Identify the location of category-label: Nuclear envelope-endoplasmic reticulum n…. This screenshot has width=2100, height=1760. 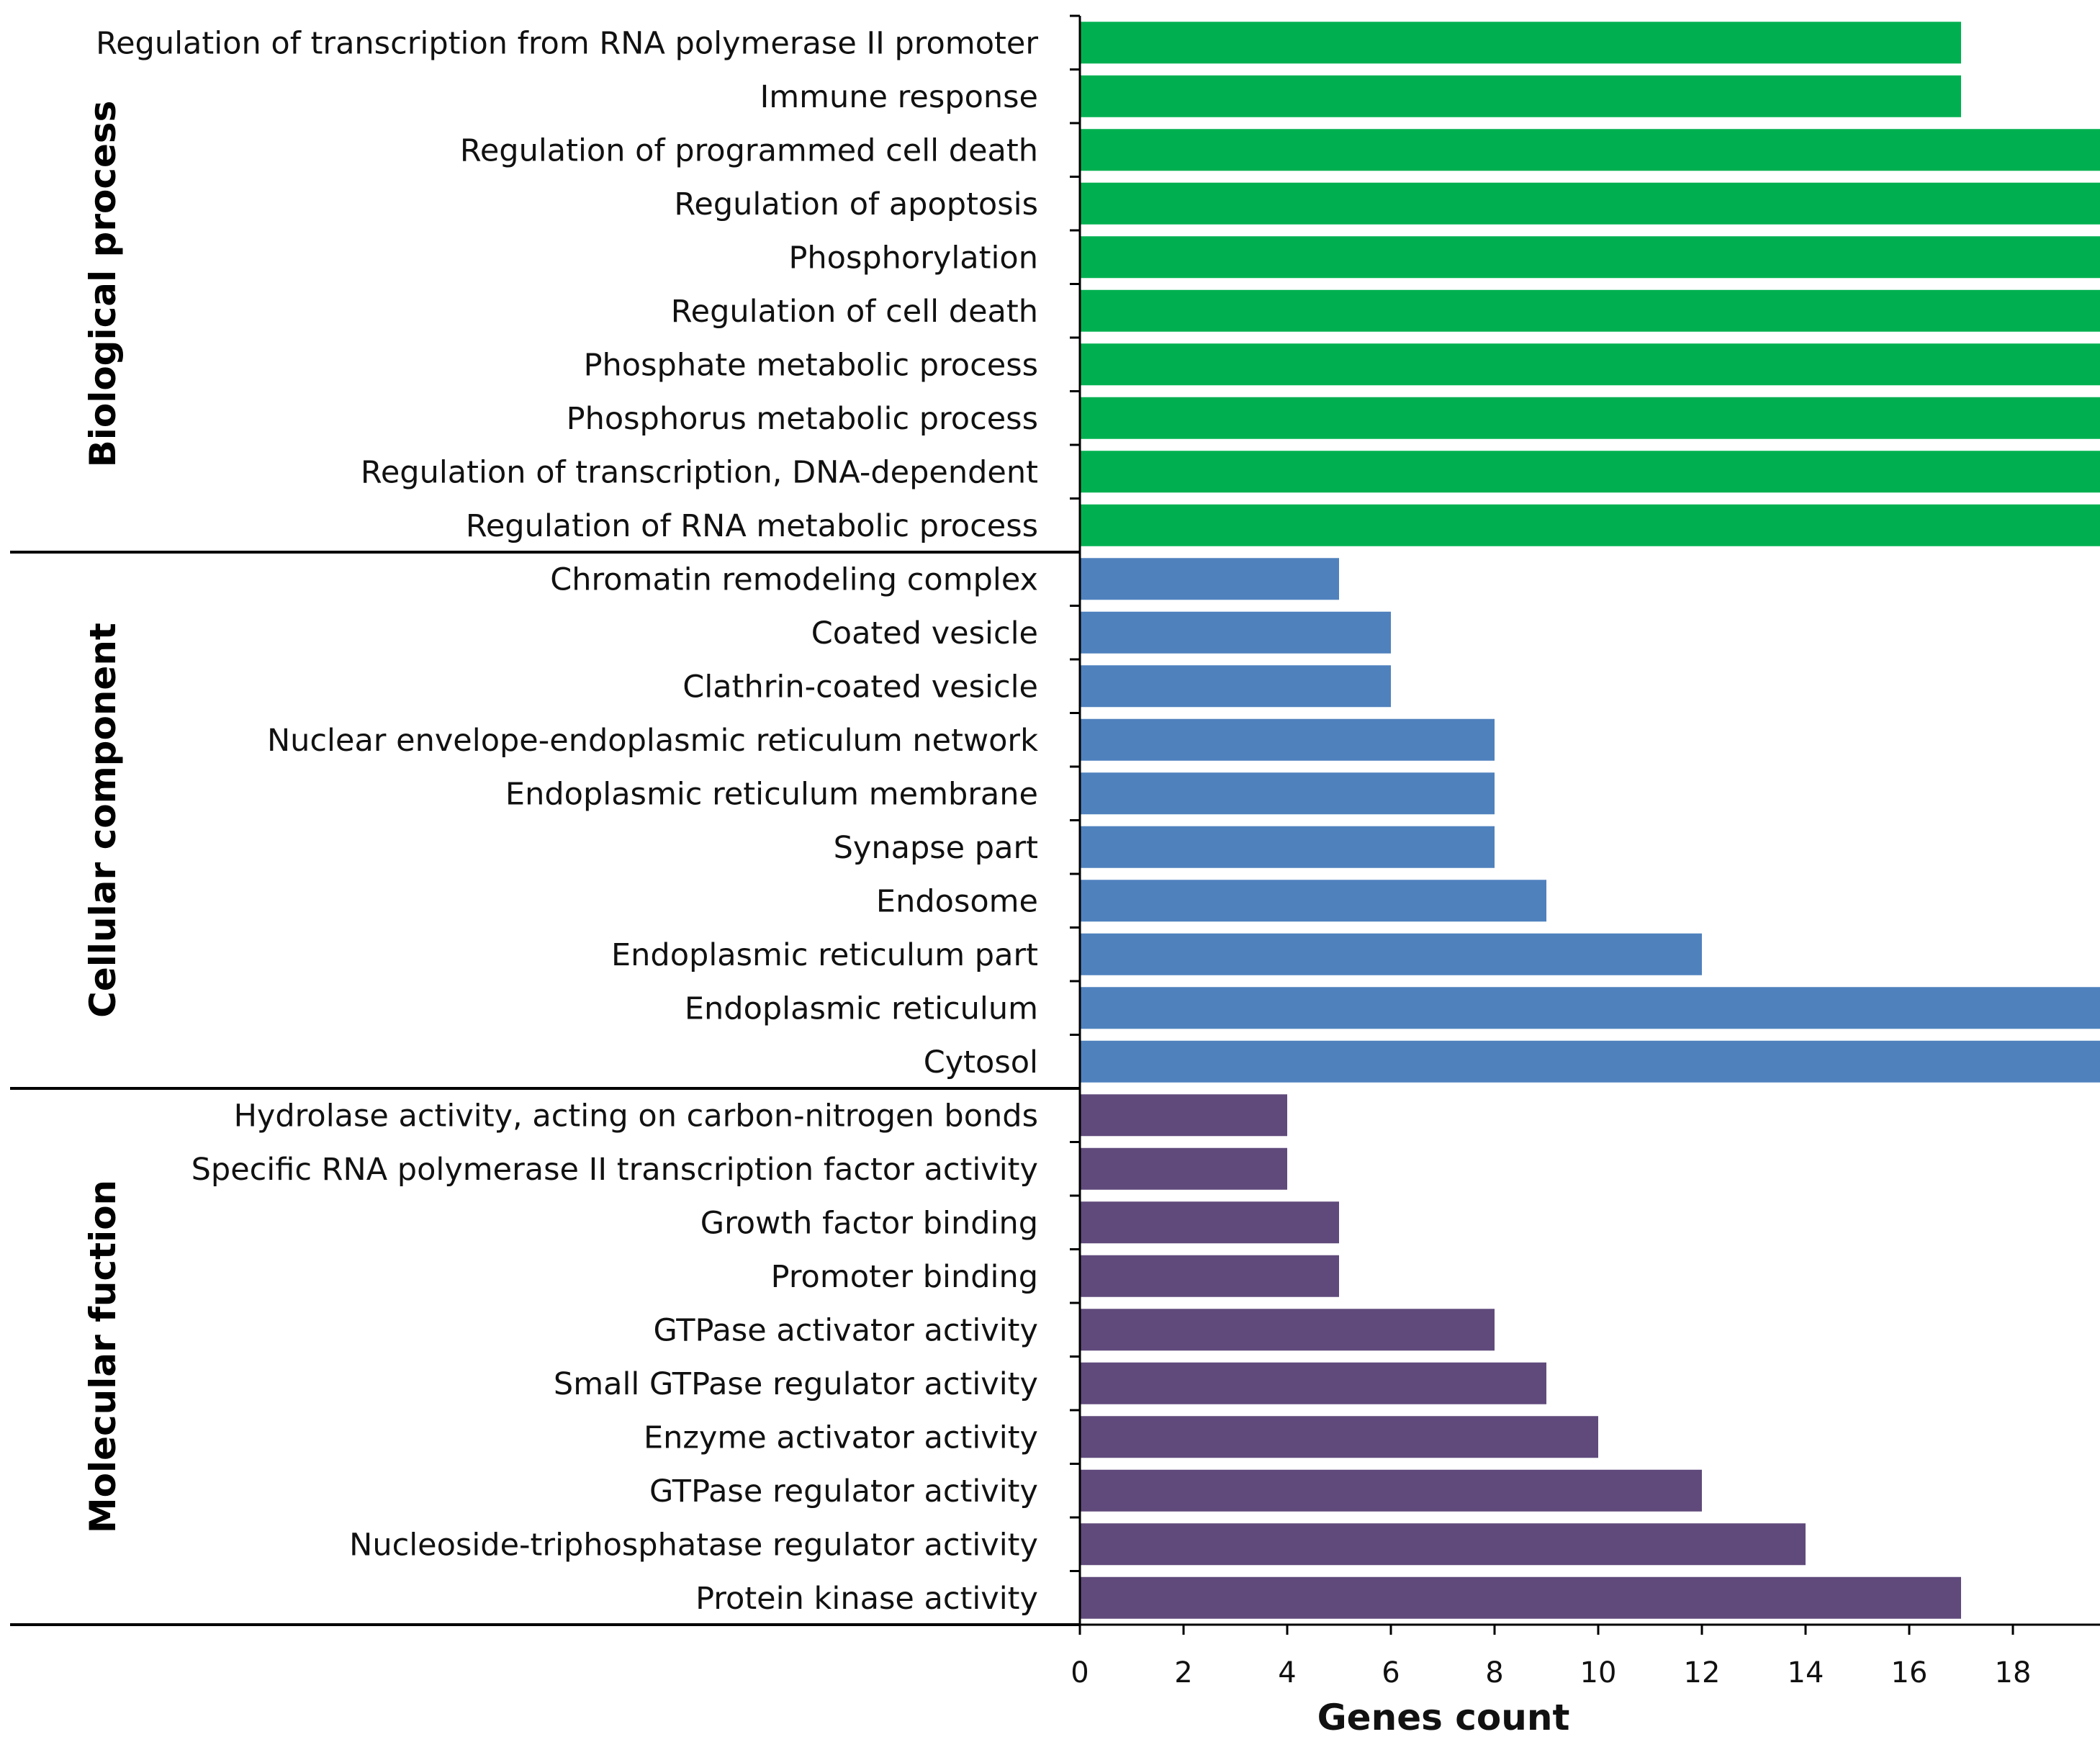
(652, 741).